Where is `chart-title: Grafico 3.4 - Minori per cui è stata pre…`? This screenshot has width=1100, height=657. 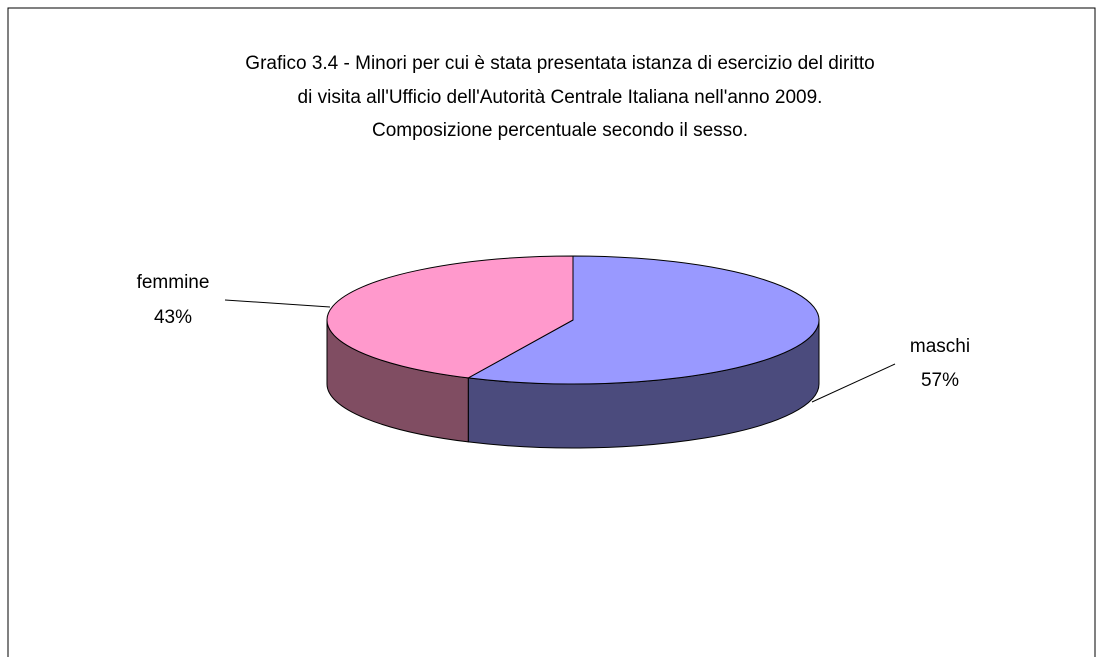
chart-title: Grafico 3.4 - Minori per cui è stata pre… is located at coordinates (559, 63).